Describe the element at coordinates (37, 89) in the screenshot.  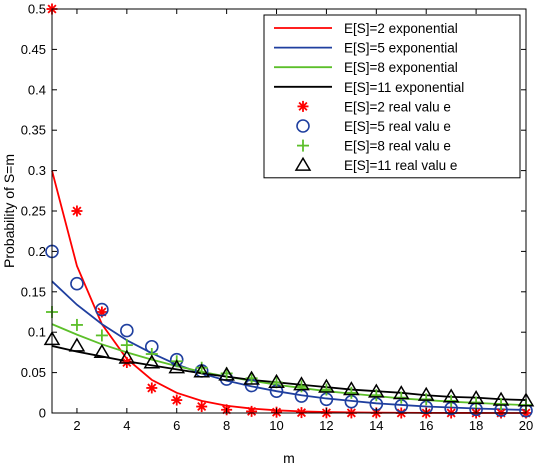
I see `y-tick-label: 0.4` at that location.